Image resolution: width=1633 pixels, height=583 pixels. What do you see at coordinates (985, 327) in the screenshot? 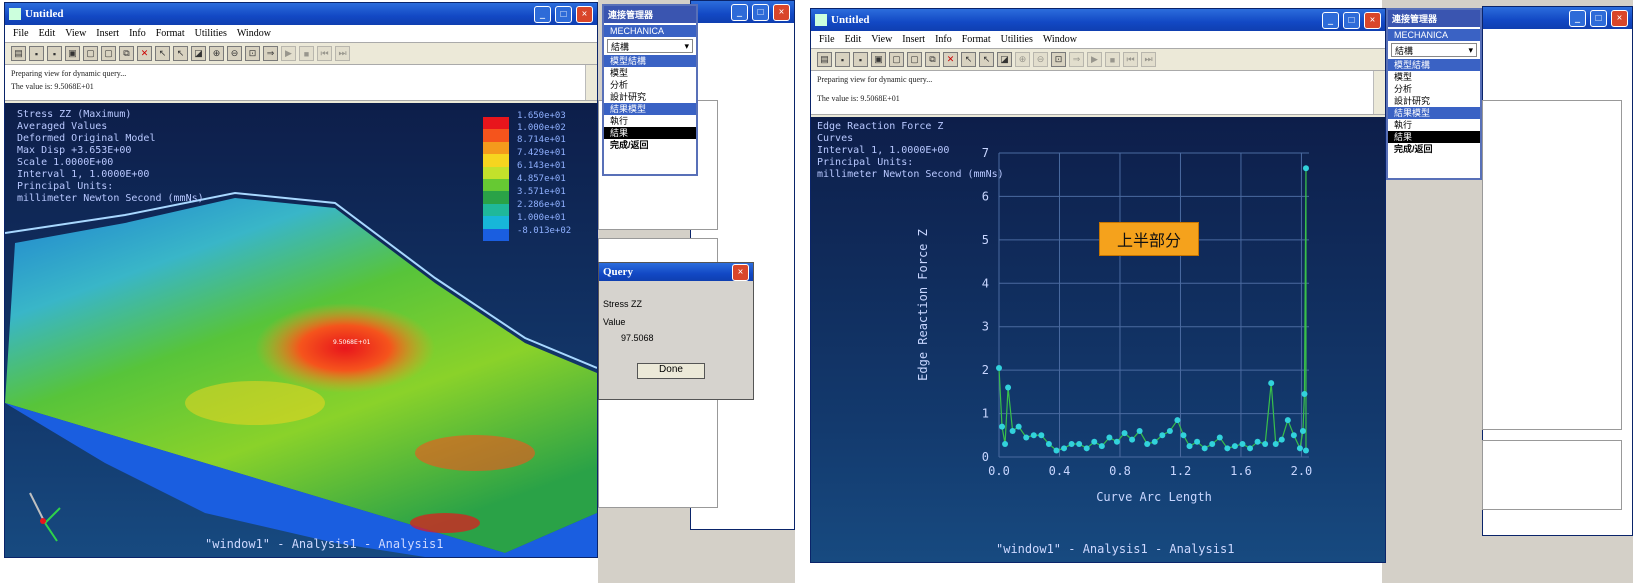
I see `y-tick-label: 3` at bounding box center [985, 327].